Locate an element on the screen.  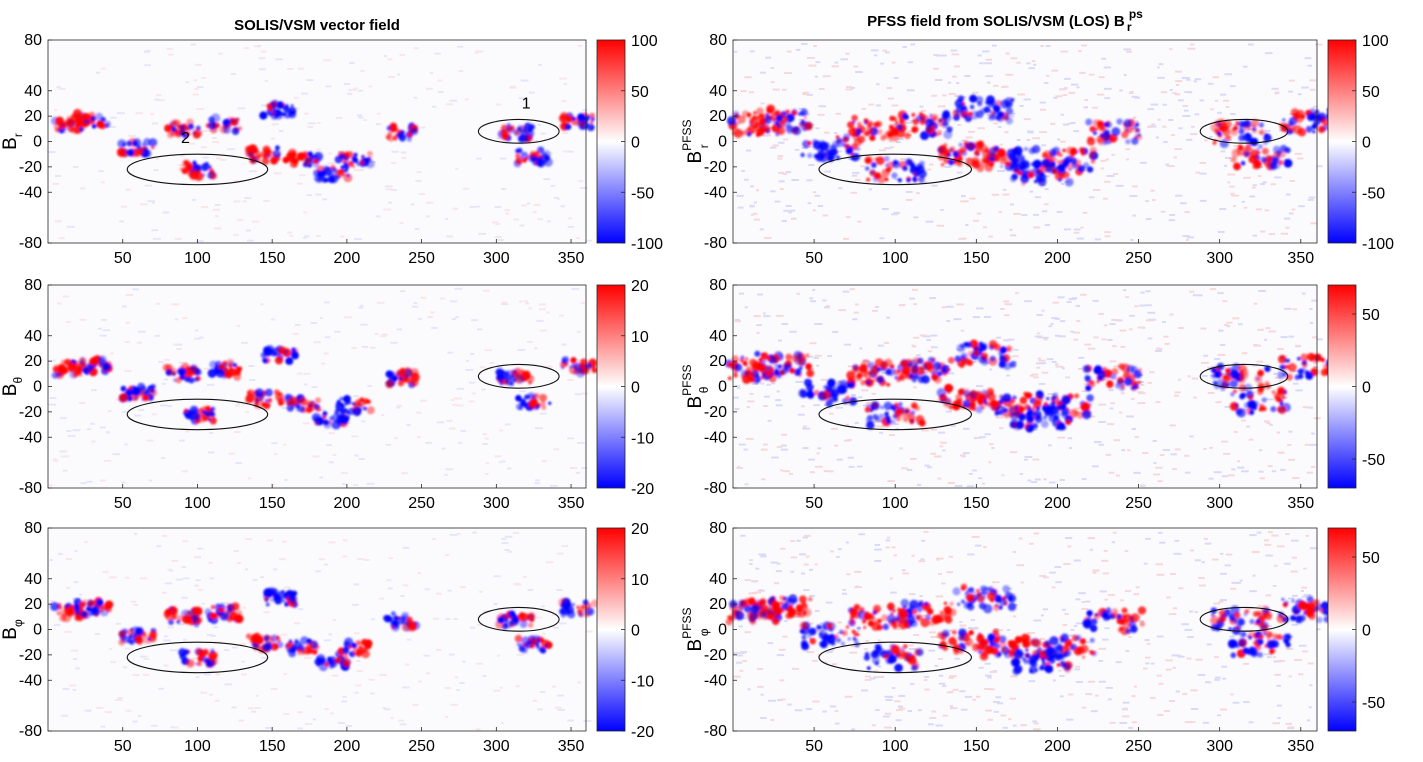
ellipse-label-1: 1 is located at coordinates (526, 104).